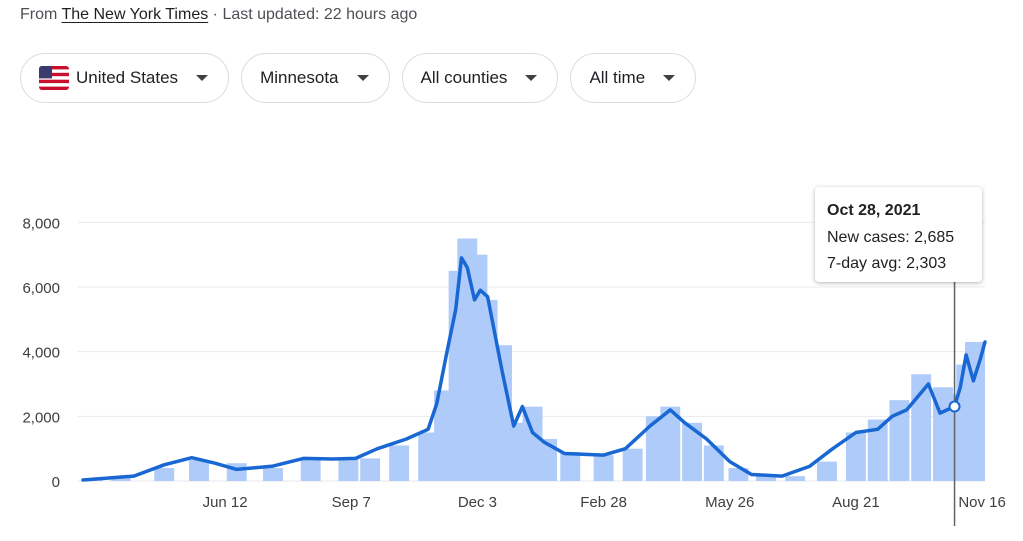 The image size is (1023, 541). Describe the element at coordinates (135, 14) in the screenshot. I see `source-link: The New York Times` at that location.